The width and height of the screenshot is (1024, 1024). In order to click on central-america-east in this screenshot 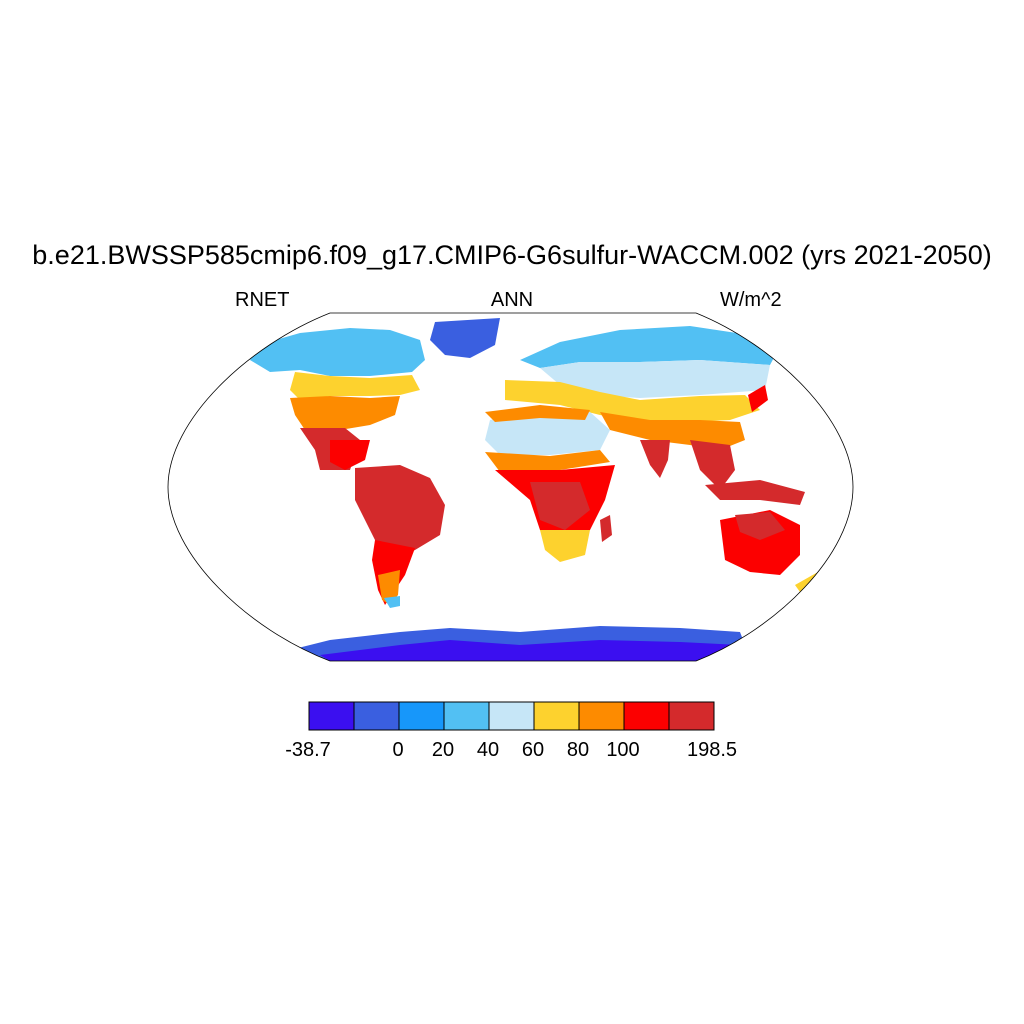, I will do `click(350, 455)`.